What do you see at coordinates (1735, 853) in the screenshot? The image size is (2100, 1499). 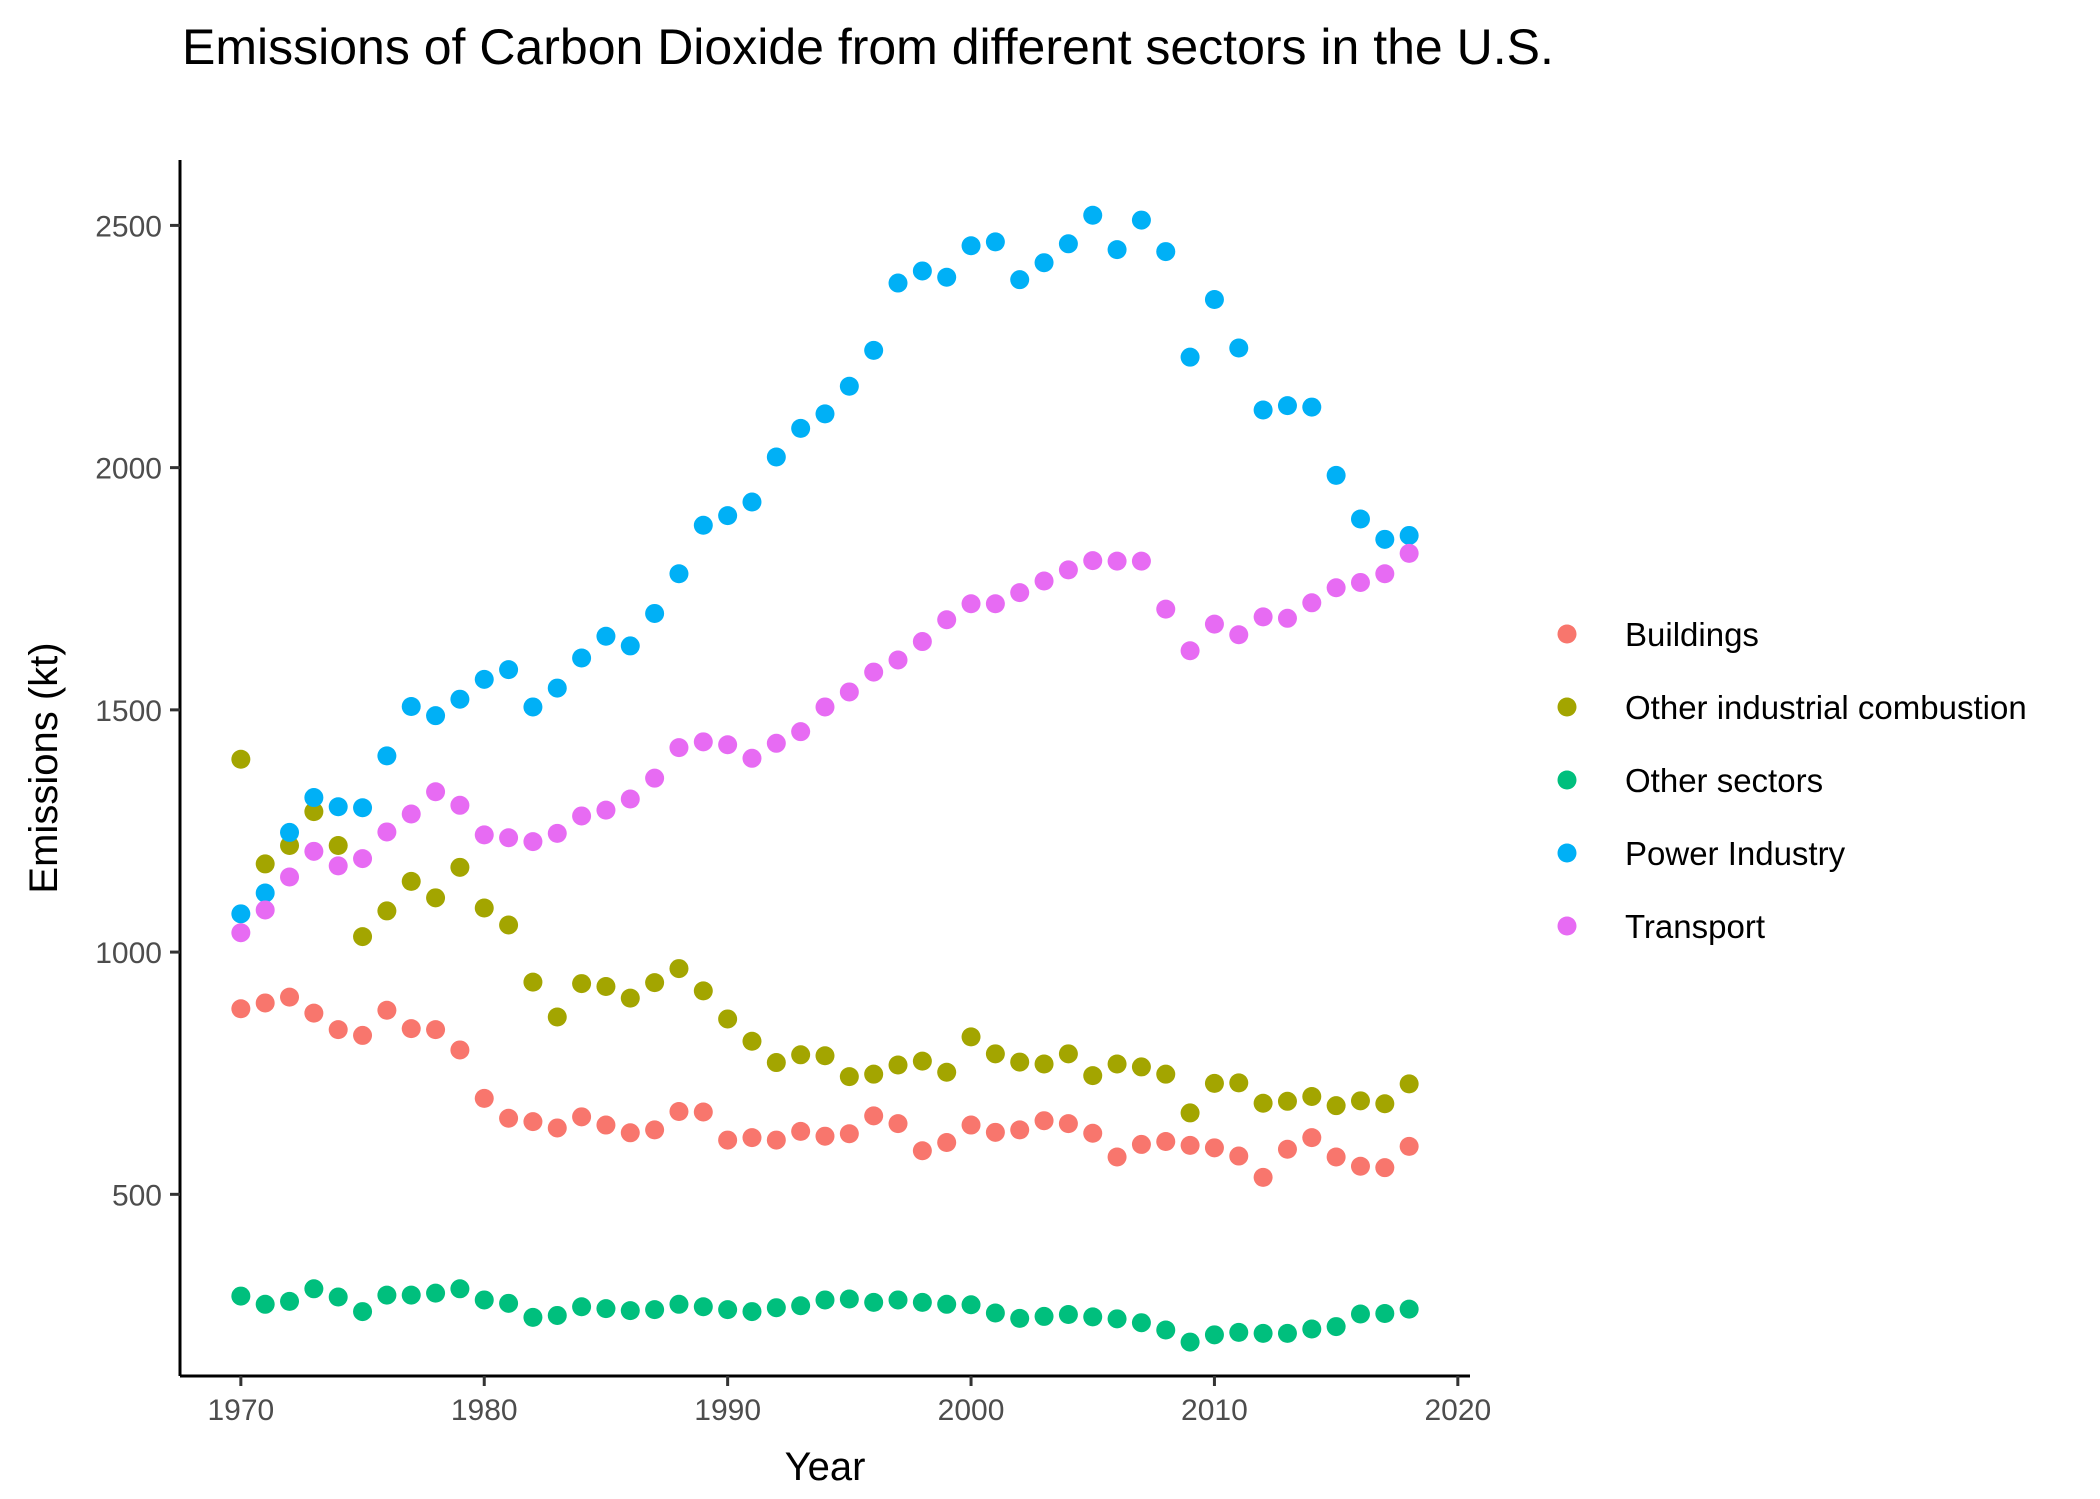 I see `legend-label: Power Industry` at bounding box center [1735, 853].